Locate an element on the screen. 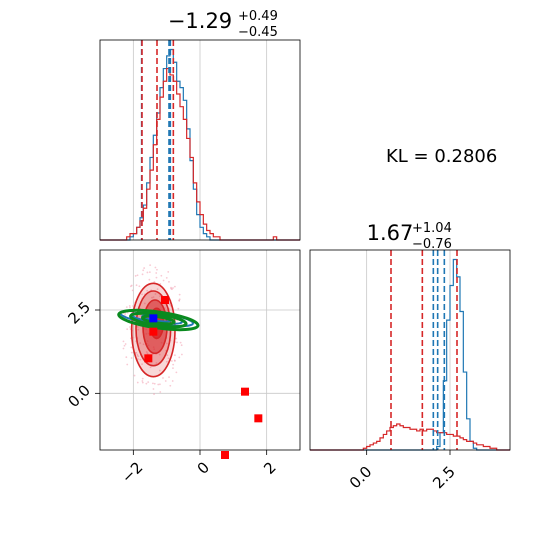  x-tick-label: 0 is located at coordinates (203, 467).